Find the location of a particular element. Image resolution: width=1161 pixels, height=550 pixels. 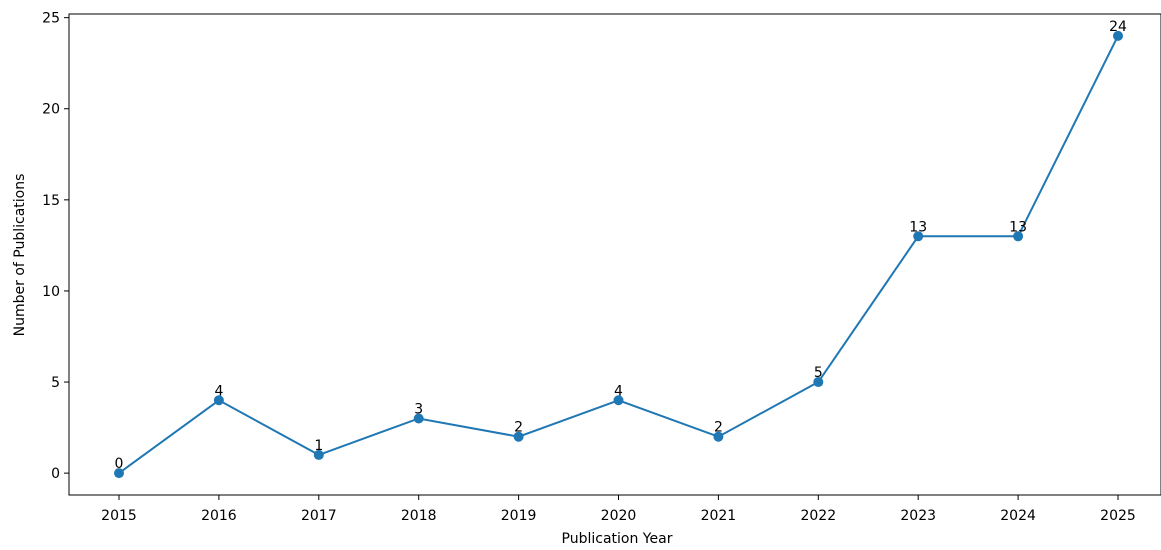

x-tick-label: 2017 is located at coordinates (319, 516).